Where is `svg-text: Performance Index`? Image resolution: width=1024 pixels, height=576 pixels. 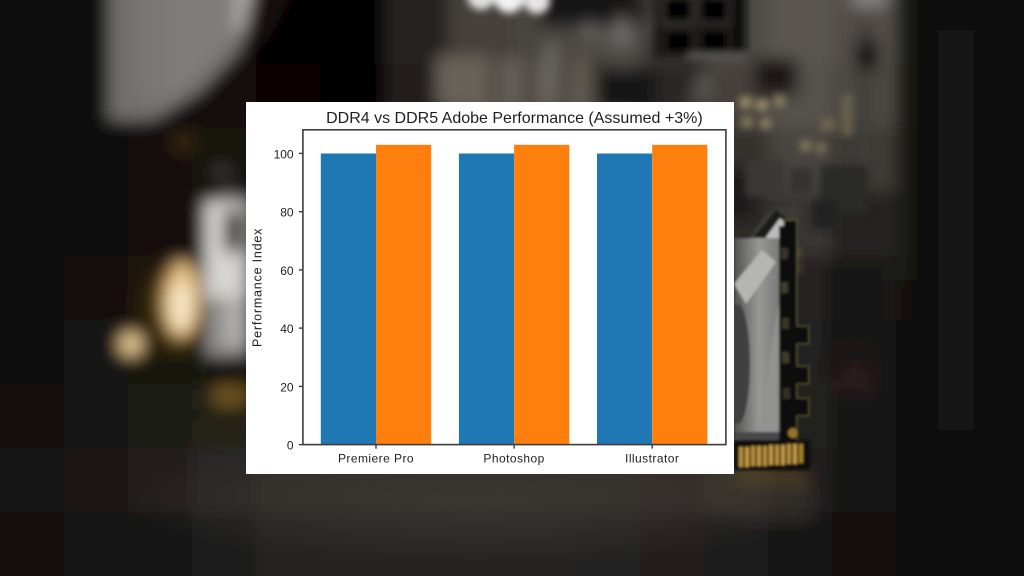
svg-text: Performance Index is located at coordinates (258, 287).